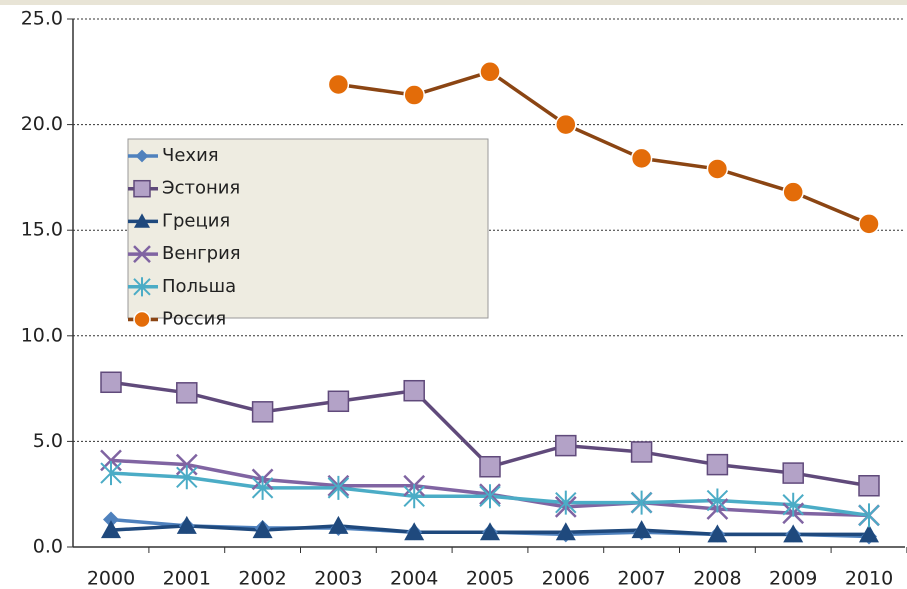 This screenshot has width=907, height=589. I want to click on y-tick-label: 5.0, so click(48, 441).